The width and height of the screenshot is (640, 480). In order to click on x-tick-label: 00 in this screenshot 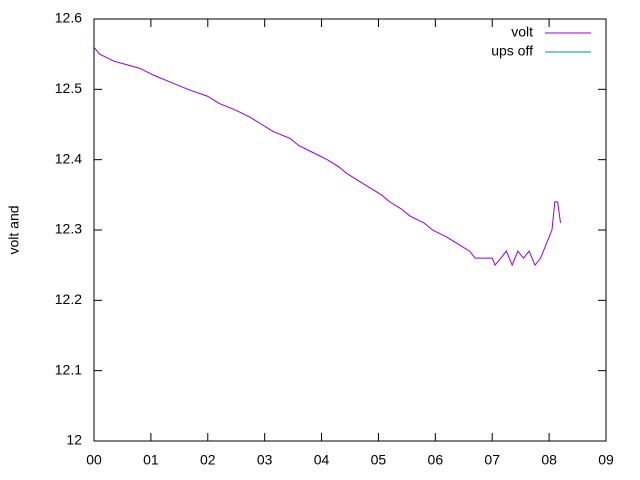, I will do `click(94, 460)`.